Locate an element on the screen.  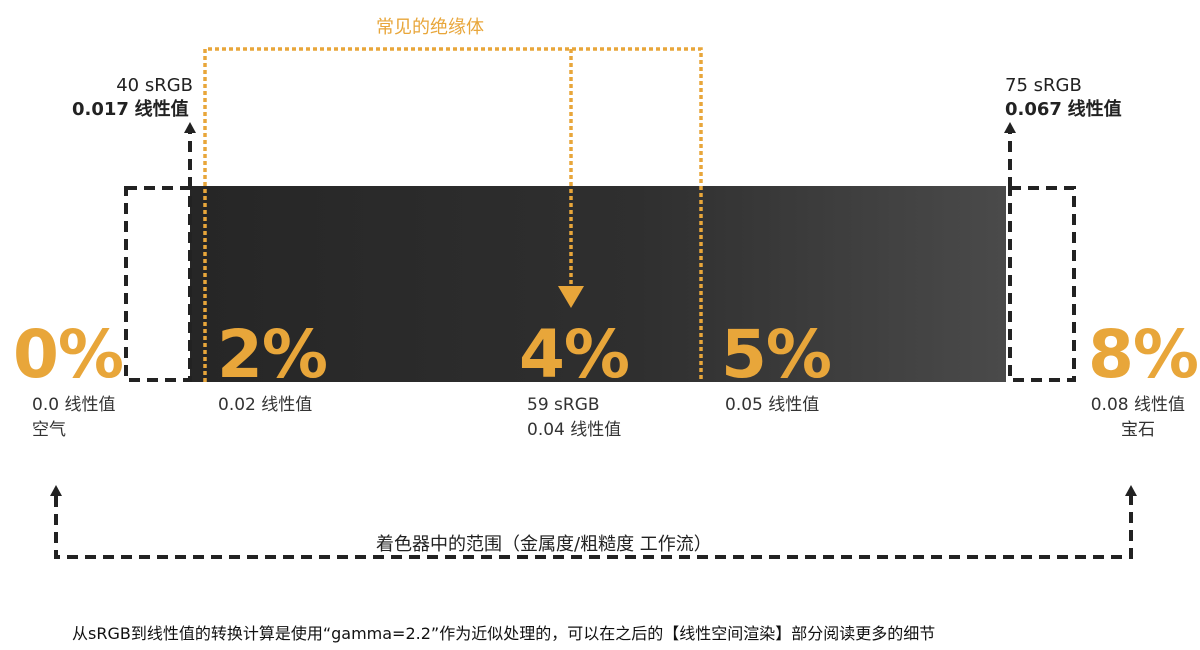
left-up-arrow-head is located at coordinates (190, 127).